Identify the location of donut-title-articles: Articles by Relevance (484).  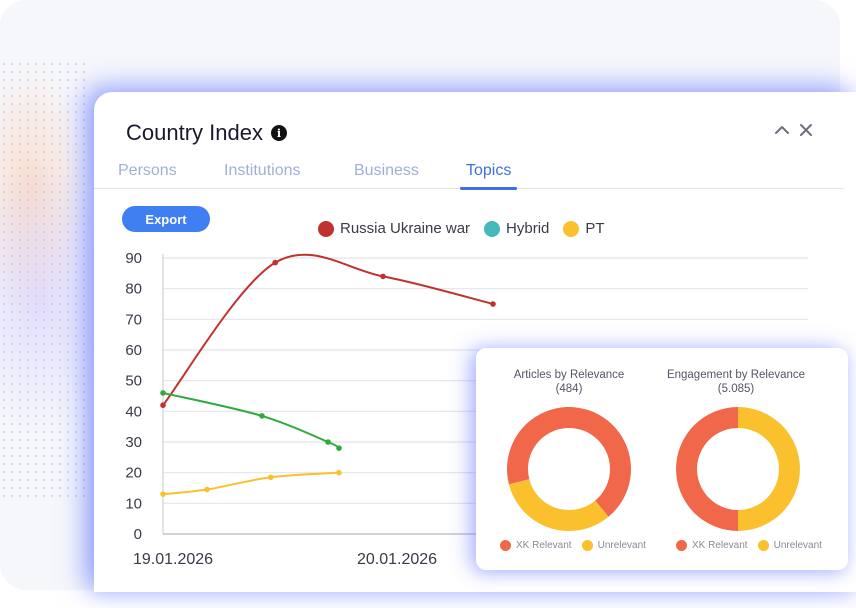
(569, 382).